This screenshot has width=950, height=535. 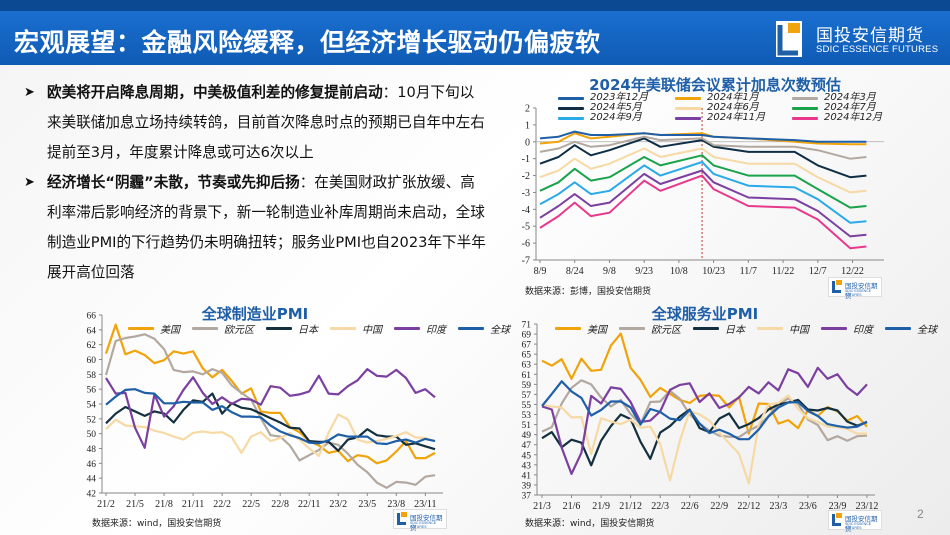 I want to click on mini-logo-cn: 国投安信期货, so click(x=426, y=523).